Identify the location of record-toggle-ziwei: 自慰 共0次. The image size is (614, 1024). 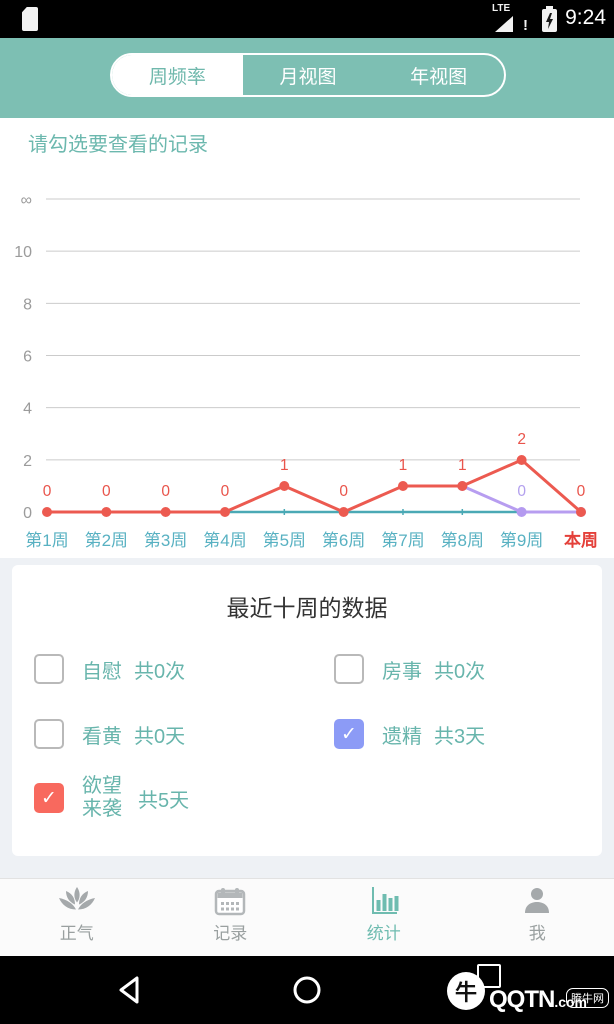
(109, 669).